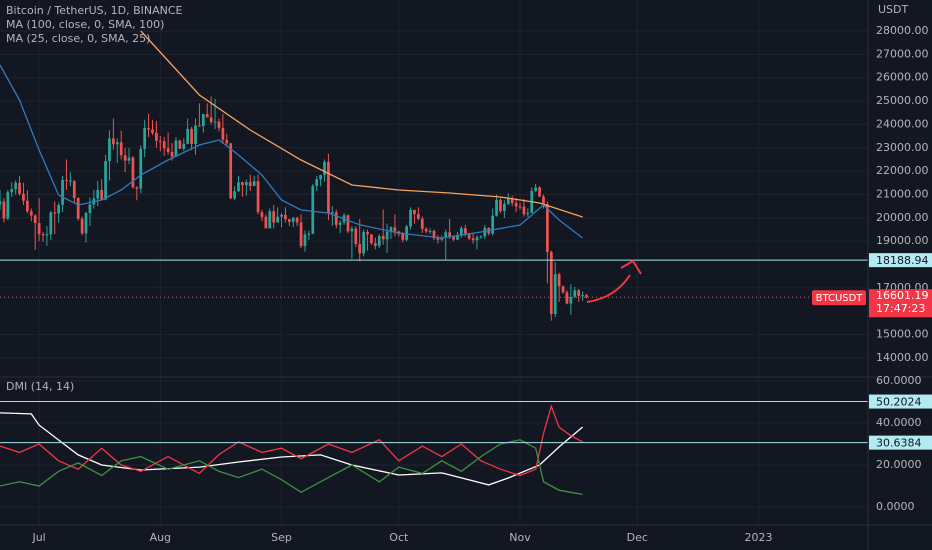 Image resolution: width=932 pixels, height=550 pixels. Describe the element at coordinates (608, 288) in the screenshot. I see `drawn-arrow` at that location.